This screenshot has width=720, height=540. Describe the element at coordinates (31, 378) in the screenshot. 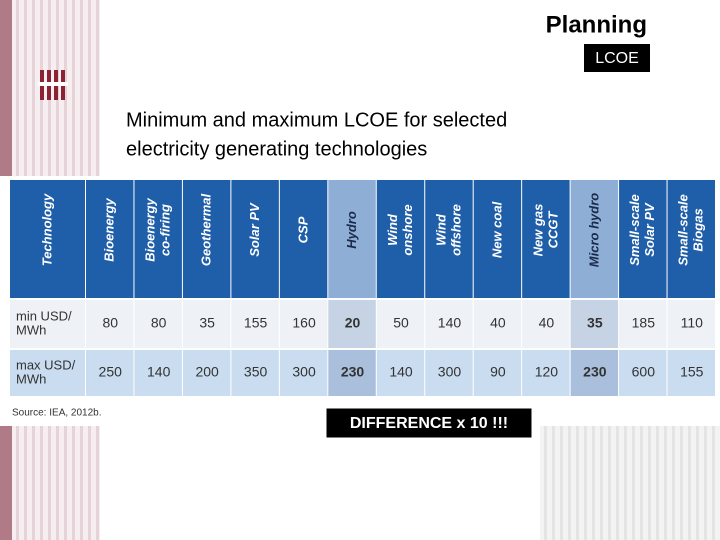

I see `row-header: MWh` at that location.